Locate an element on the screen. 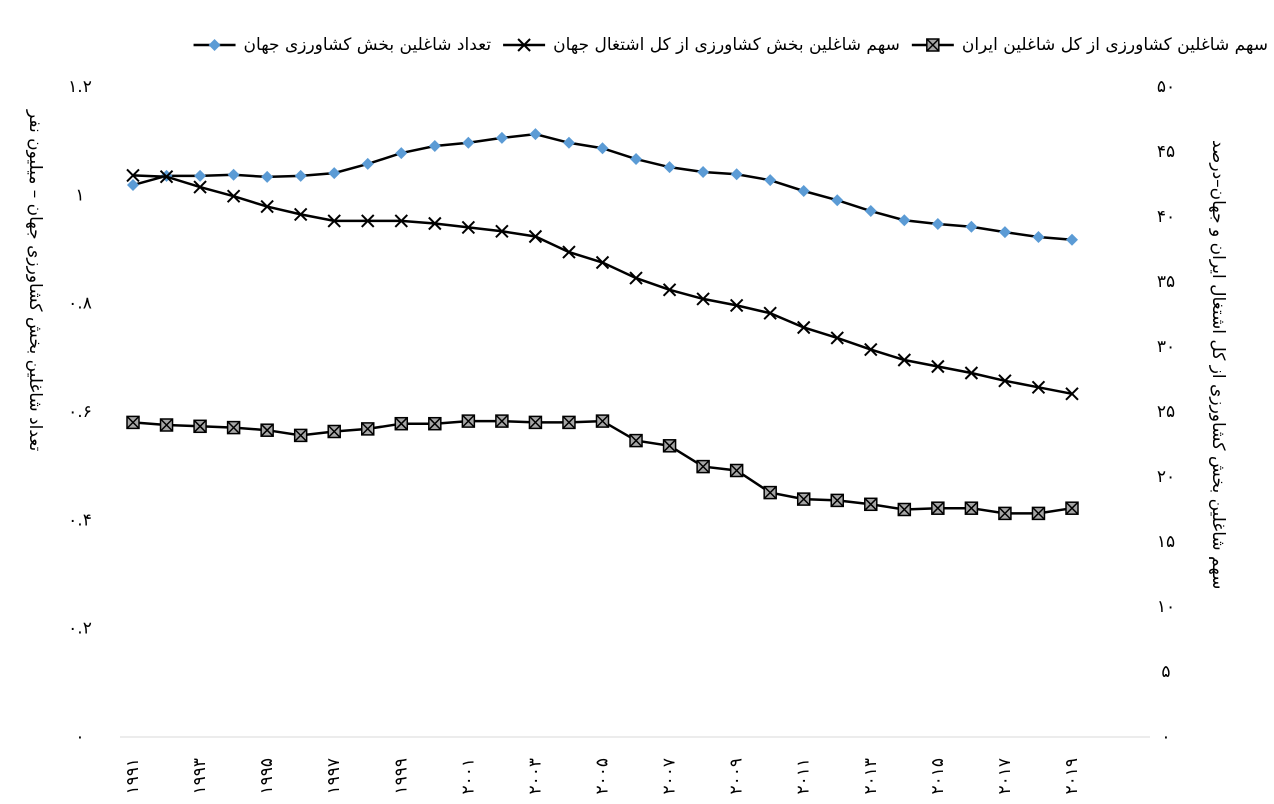 The width and height of the screenshot is (1274, 804). legend-item: سهم شاغلین بخش کشاورزی از کل اشتغال جهان is located at coordinates (701, 45).